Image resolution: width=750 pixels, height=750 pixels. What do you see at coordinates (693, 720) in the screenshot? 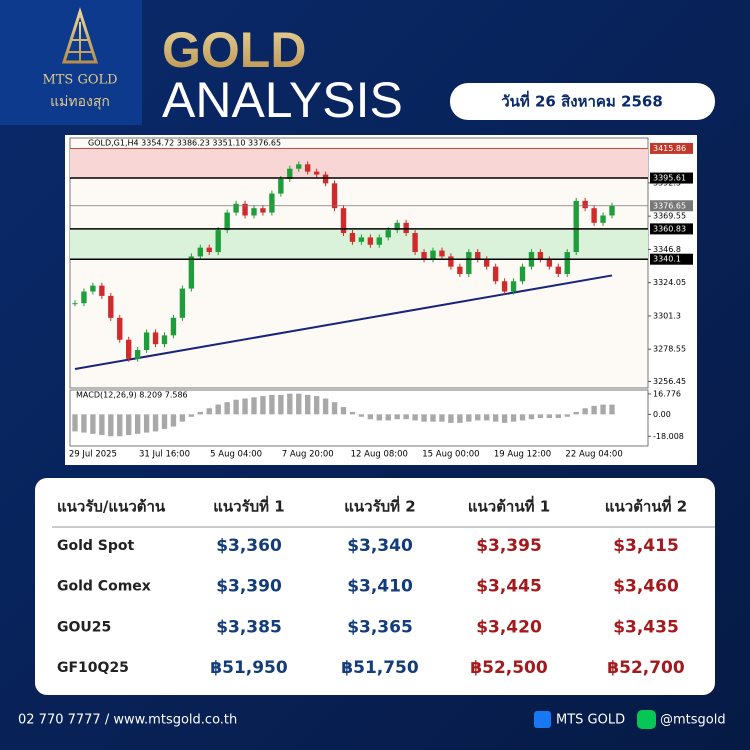
I see `footer-line: @mtsgold` at bounding box center [693, 720].